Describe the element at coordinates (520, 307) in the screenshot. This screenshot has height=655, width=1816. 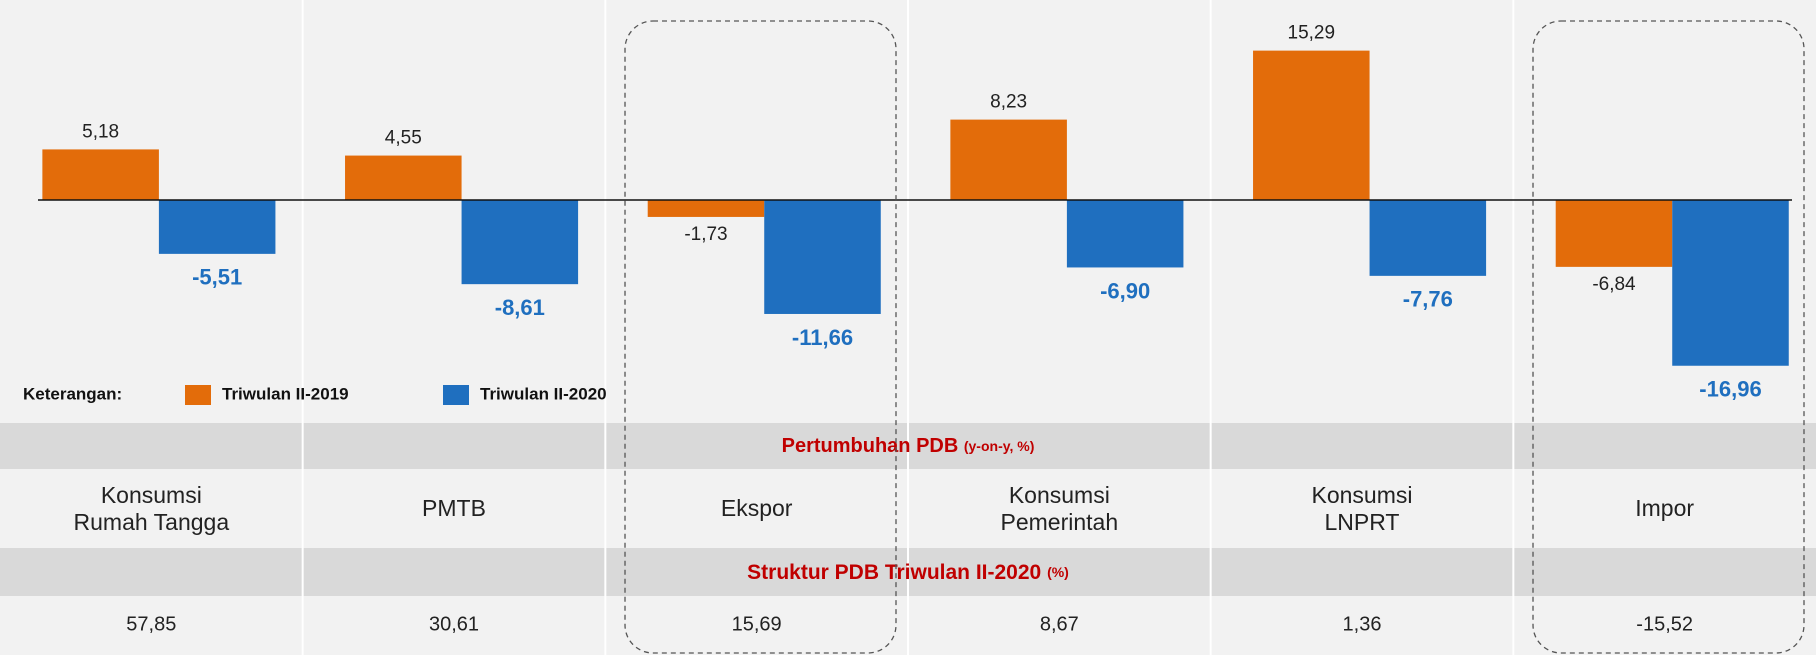
I see `data-label: -8,61` at that location.